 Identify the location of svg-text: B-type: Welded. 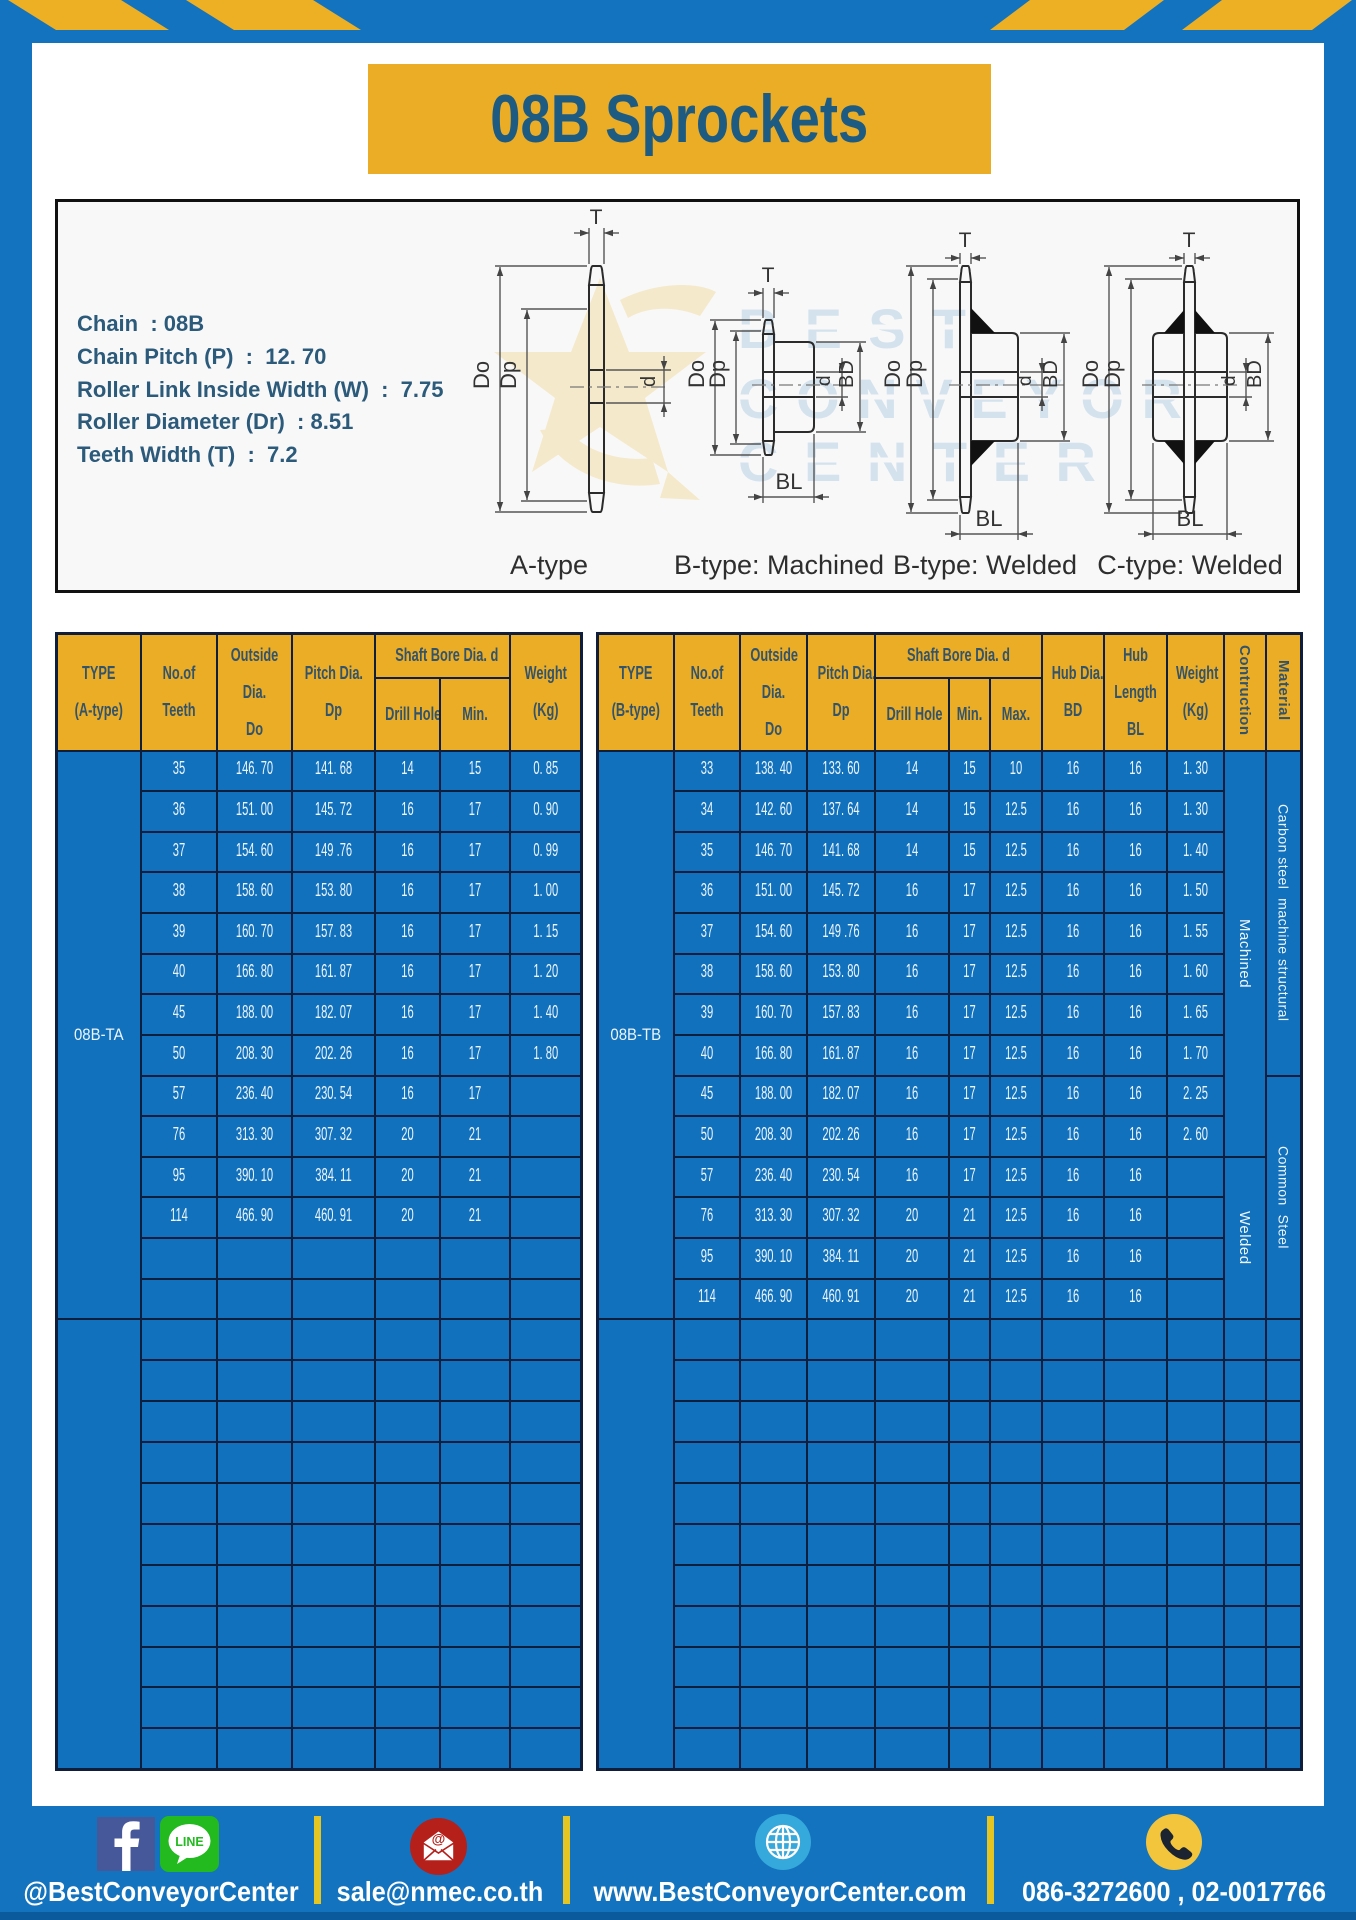
(985, 565).